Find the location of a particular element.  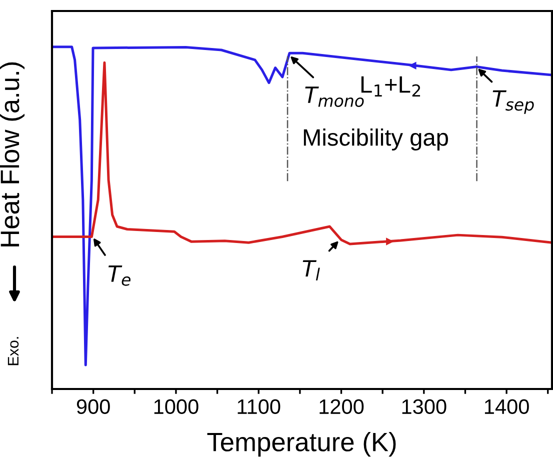

annotation: T$_{sep}$ is located at coordinates (513, 102).